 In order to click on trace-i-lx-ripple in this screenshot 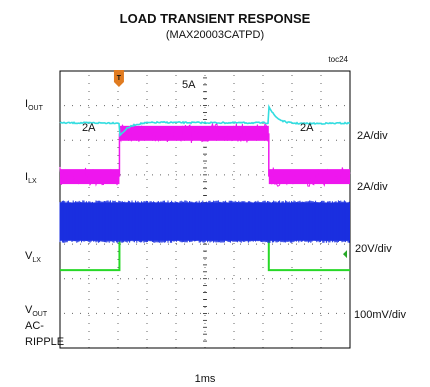, I will do `click(309, 177)`.